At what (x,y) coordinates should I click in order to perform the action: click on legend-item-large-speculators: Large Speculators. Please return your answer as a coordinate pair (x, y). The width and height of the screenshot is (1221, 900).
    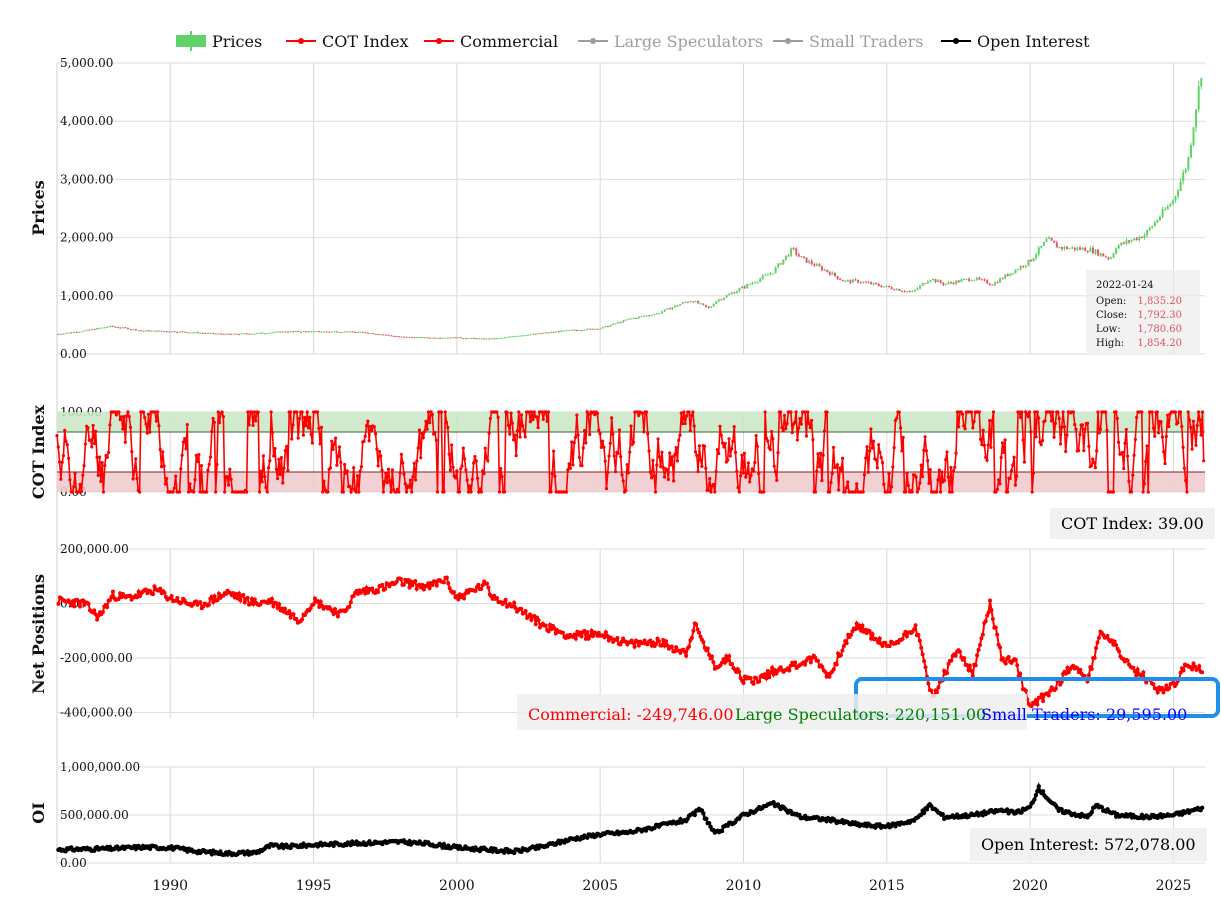
    Looking at the image, I should click on (670, 41).